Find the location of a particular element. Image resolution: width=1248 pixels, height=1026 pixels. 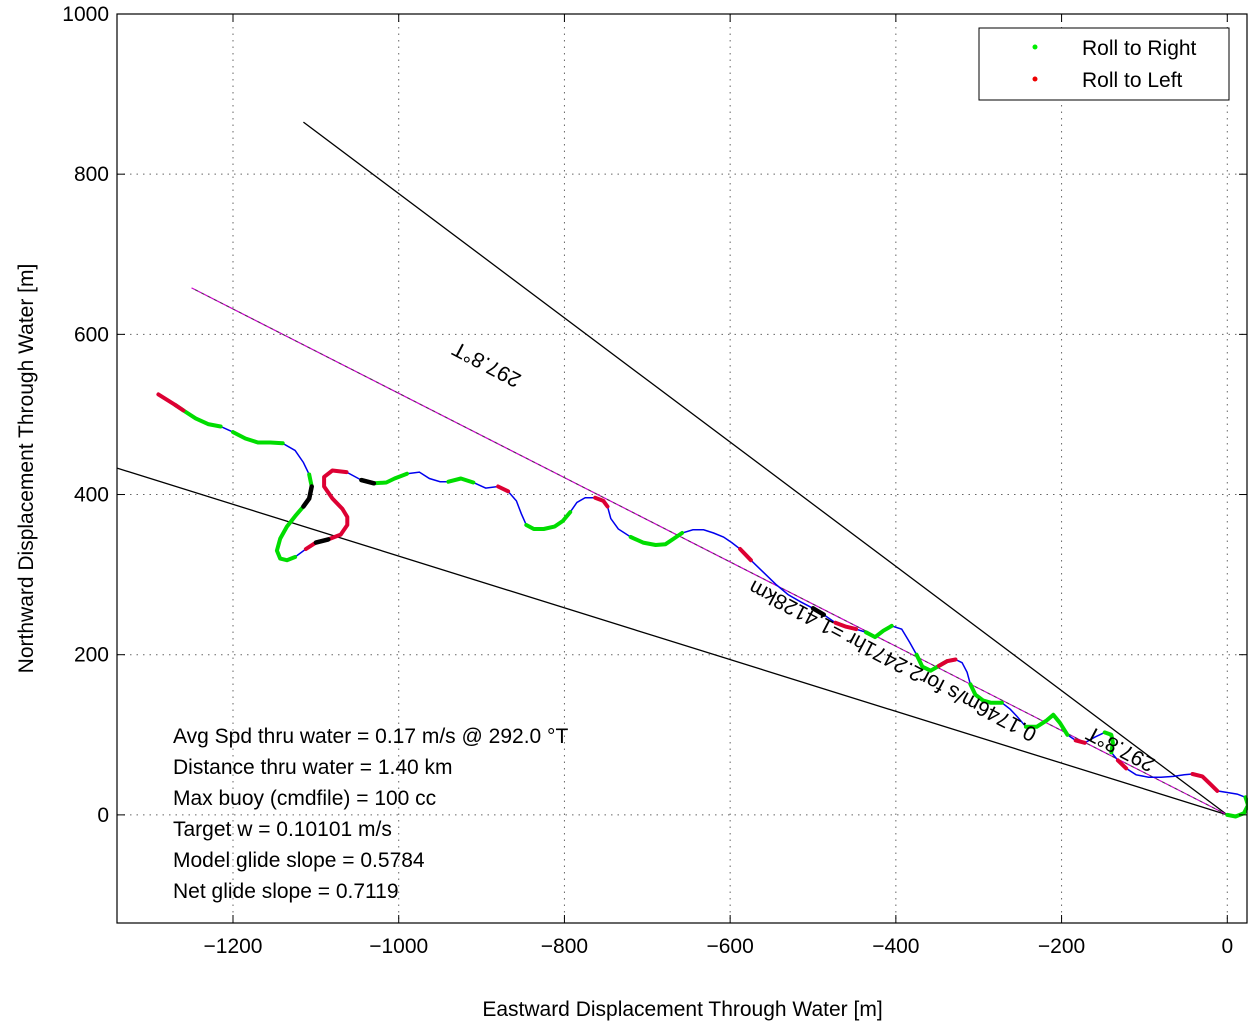

x-tick-label: −400 is located at coordinates (895, 946).